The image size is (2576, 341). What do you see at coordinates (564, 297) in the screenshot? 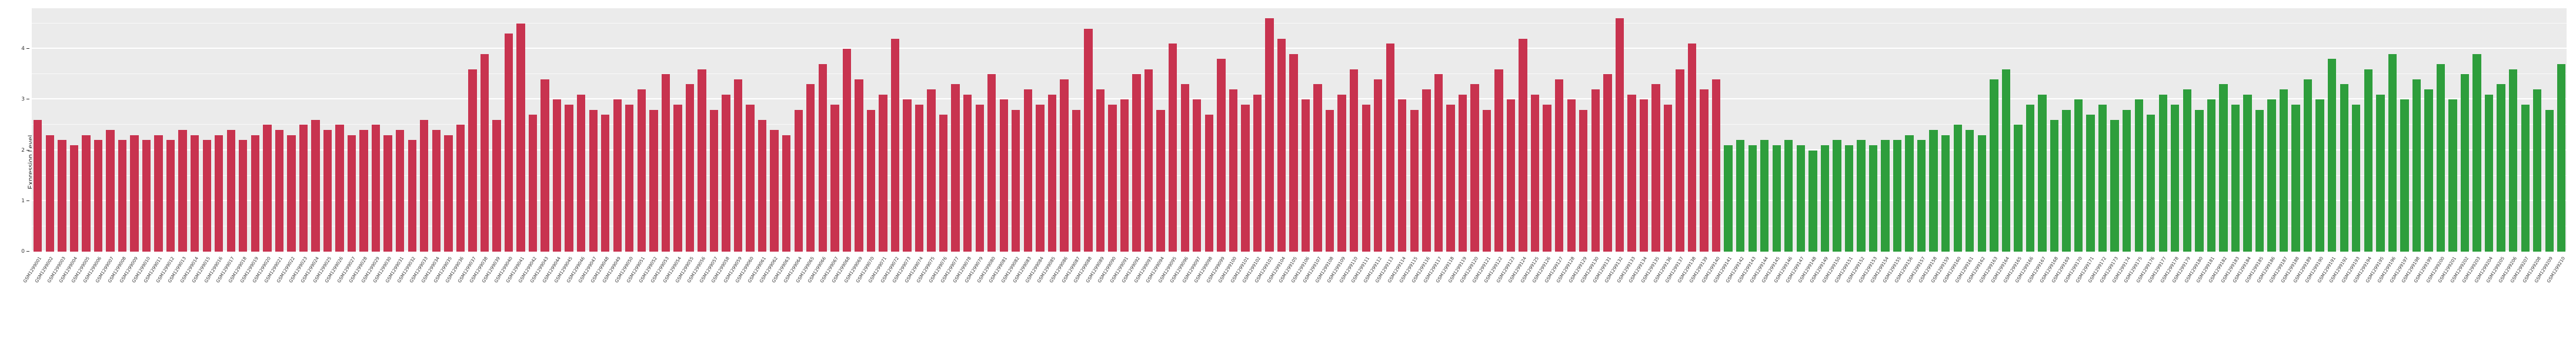
I see `x-label-cell: GSM1299045` at bounding box center [564, 297].